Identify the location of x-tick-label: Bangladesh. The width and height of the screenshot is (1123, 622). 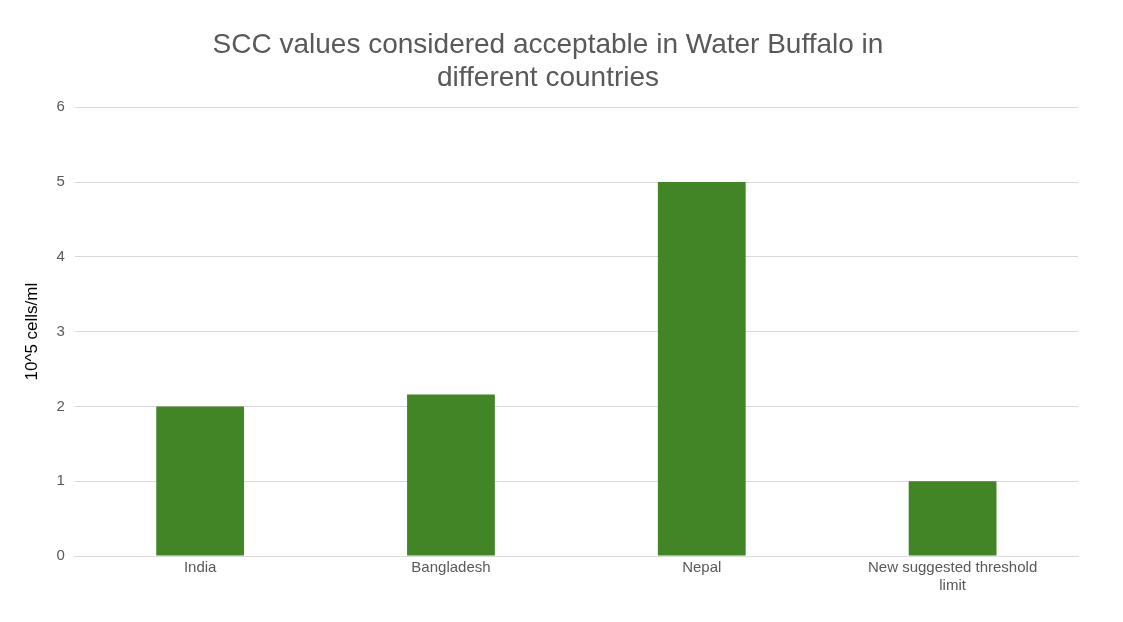
(451, 567).